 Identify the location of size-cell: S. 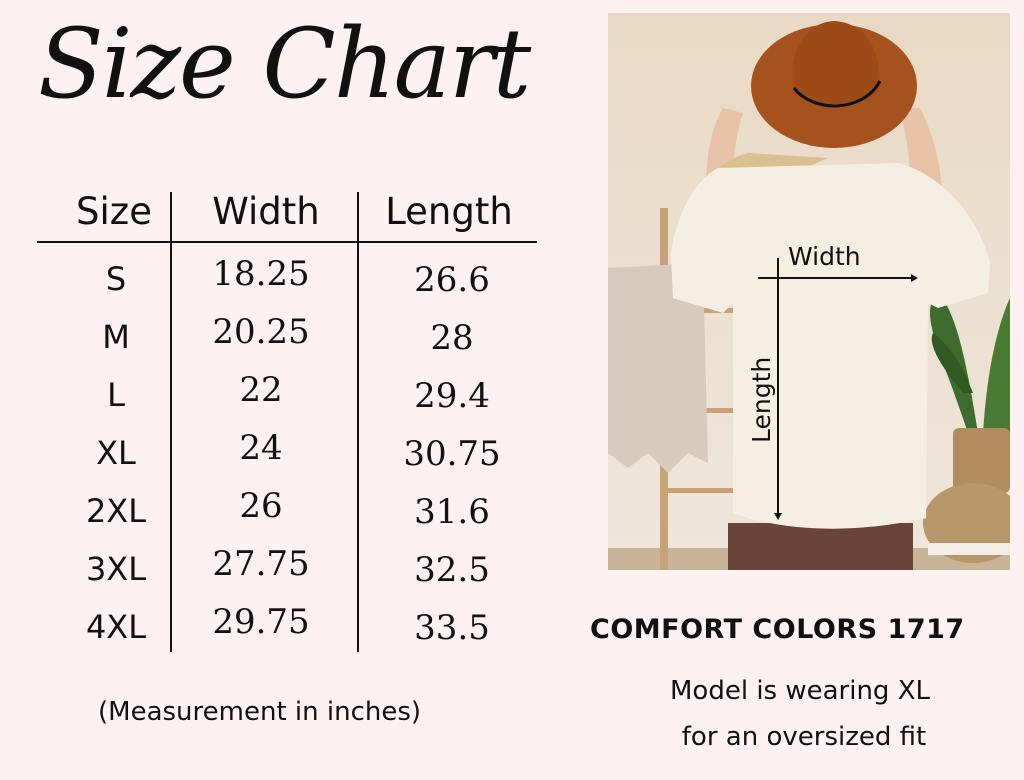
(116, 279).